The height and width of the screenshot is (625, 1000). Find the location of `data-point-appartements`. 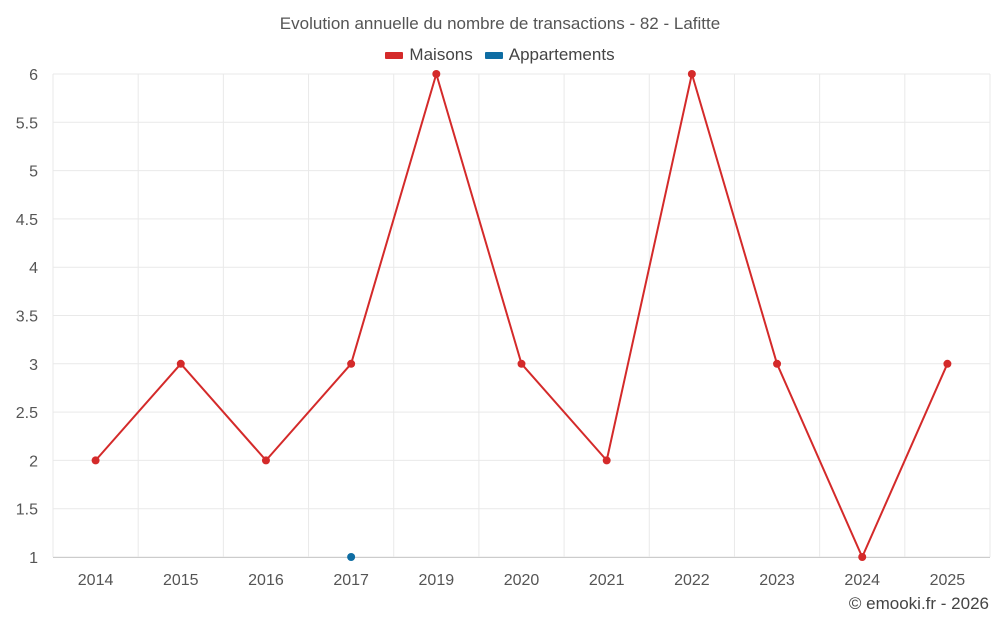

data-point-appartements is located at coordinates (351, 557).